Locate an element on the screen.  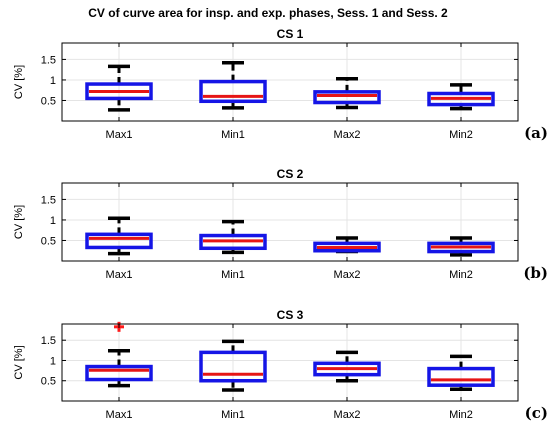
panel-label: (a) is located at coordinates (536, 133).